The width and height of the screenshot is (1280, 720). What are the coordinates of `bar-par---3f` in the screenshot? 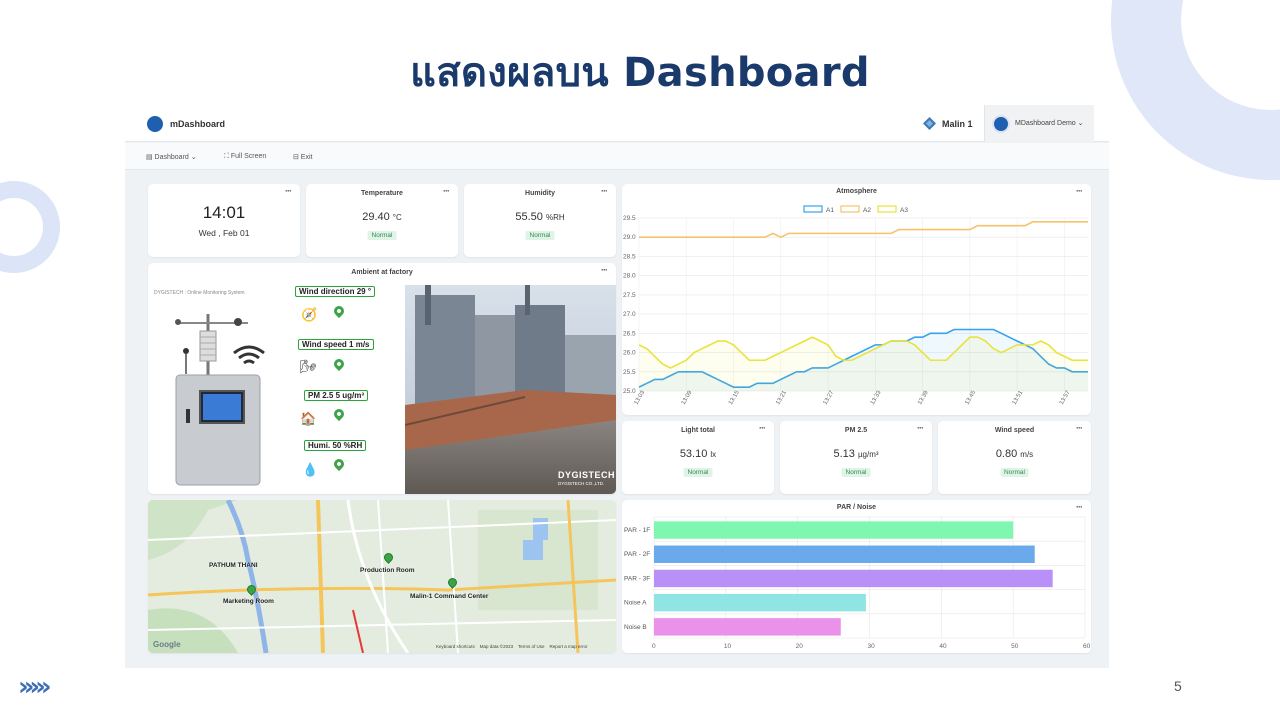 It's located at (853, 578).